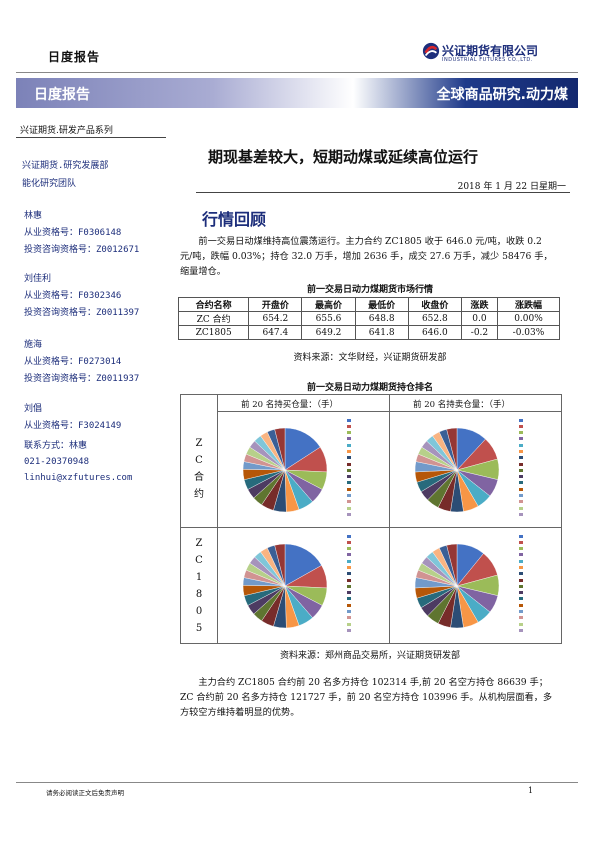 The width and height of the screenshot is (595, 842). Describe the element at coordinates (511, 187) in the screenshot. I see `report-date: 2018 年 1 月 22 日星期一` at that location.